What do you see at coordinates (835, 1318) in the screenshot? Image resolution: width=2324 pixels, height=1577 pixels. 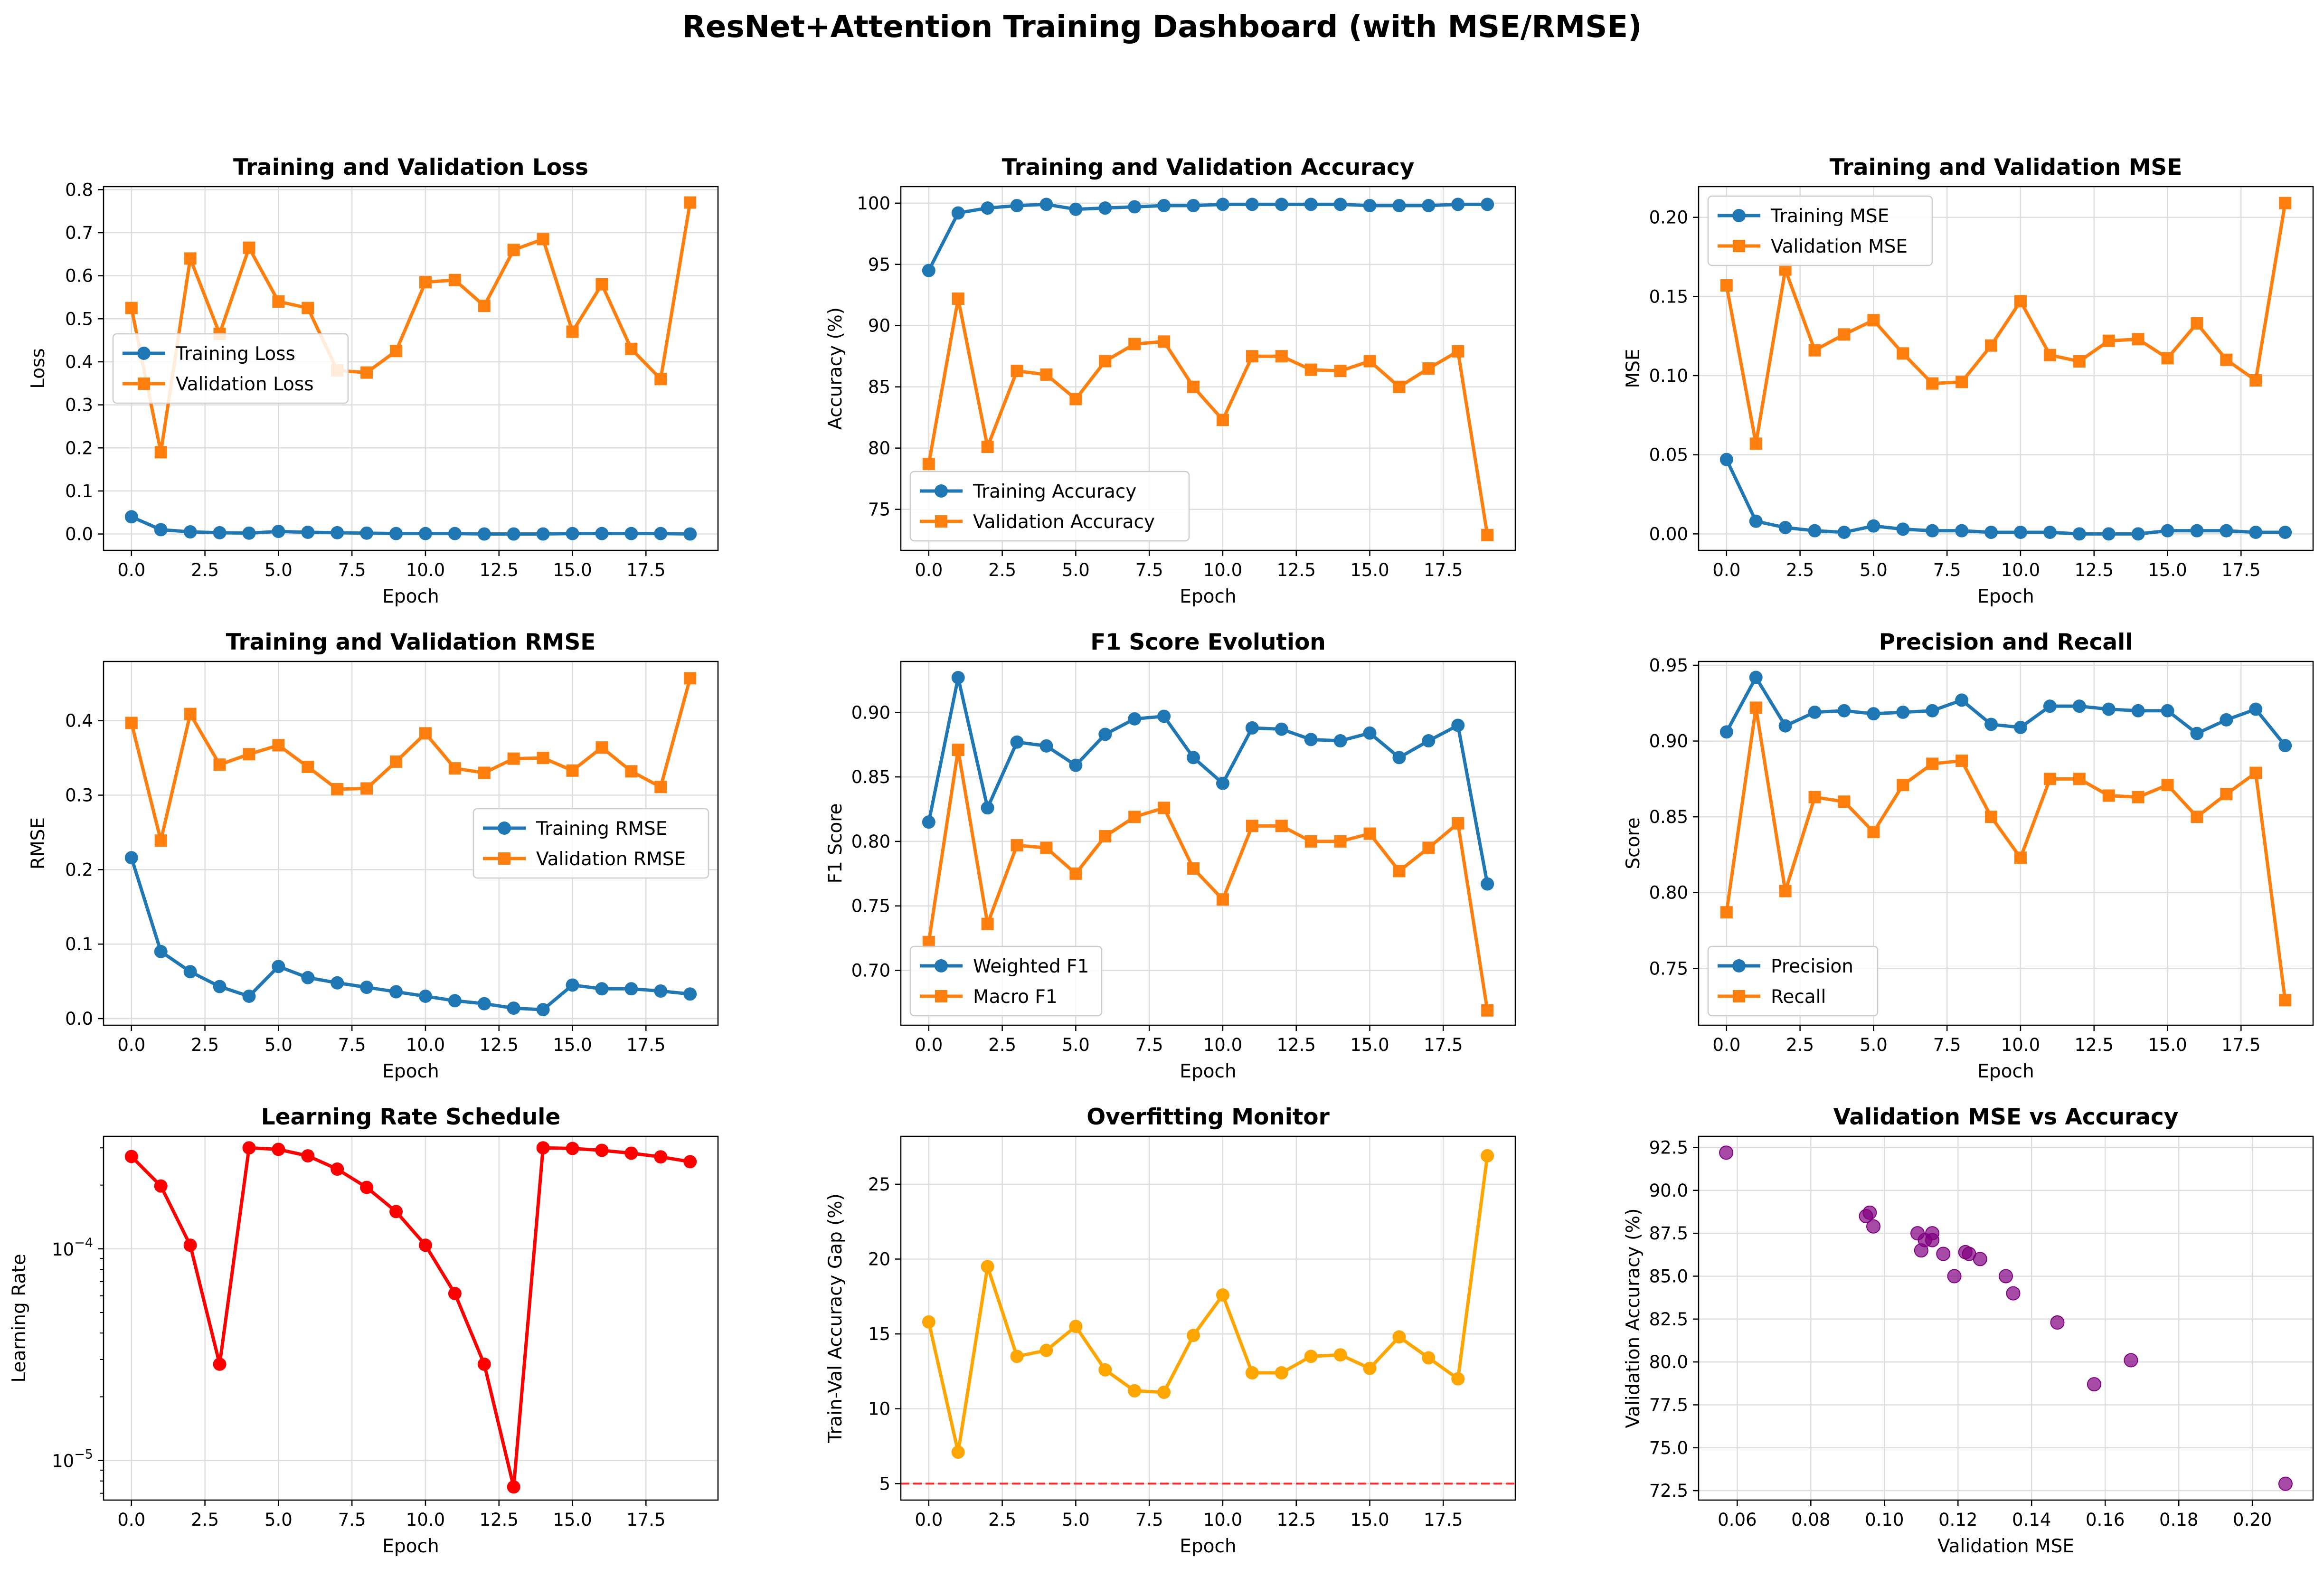 I see `y-axis-label: Train-Val Accuracy Gap (%)` at bounding box center [835, 1318].